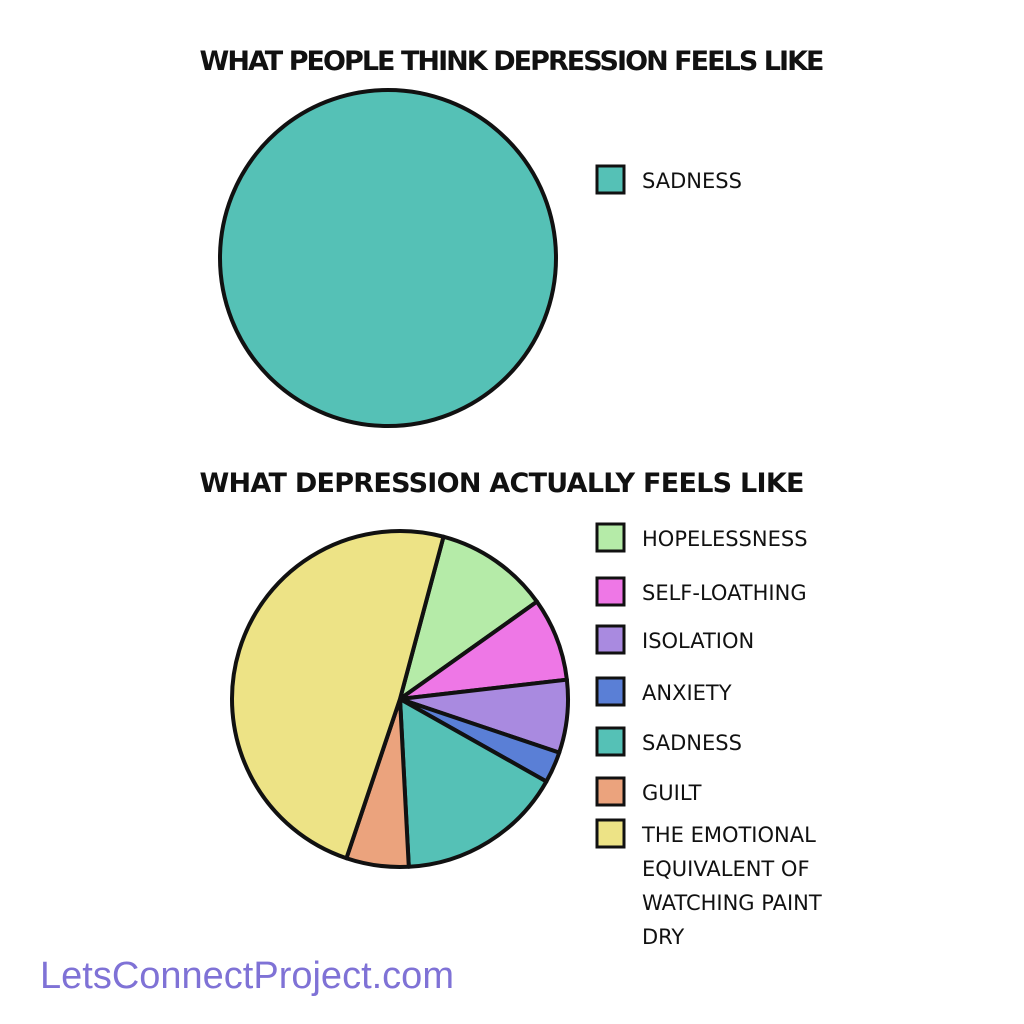 Image resolution: width=1024 pixels, height=1024 pixels. I want to click on legend-label: ANXIETY, so click(687, 693).